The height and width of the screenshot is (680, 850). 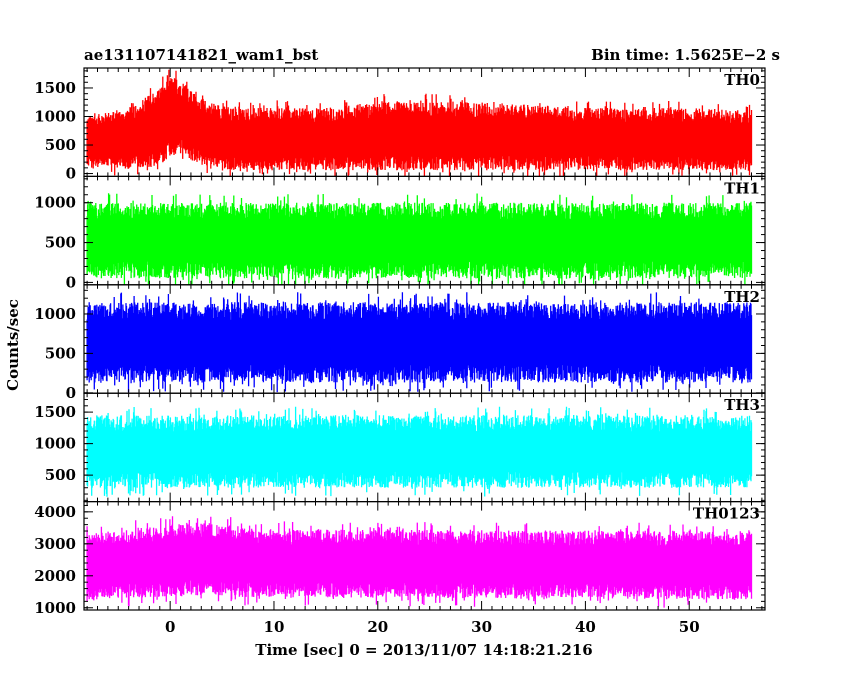 I want to click on chart-title: ae131107141821_wam1_bst, so click(x=201, y=55).